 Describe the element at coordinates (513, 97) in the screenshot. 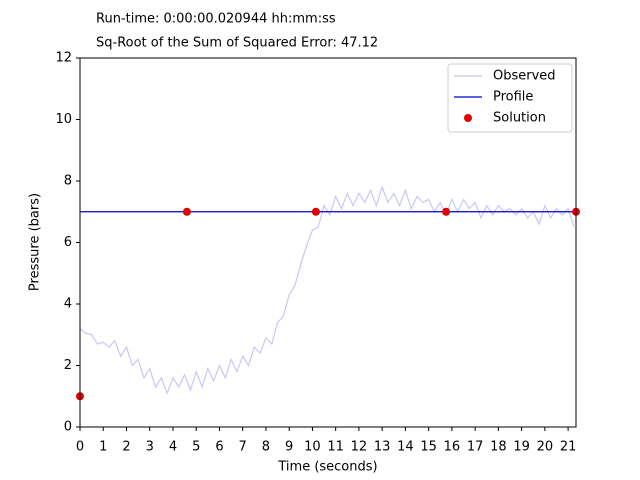

I see `legend-label: Profile` at that location.